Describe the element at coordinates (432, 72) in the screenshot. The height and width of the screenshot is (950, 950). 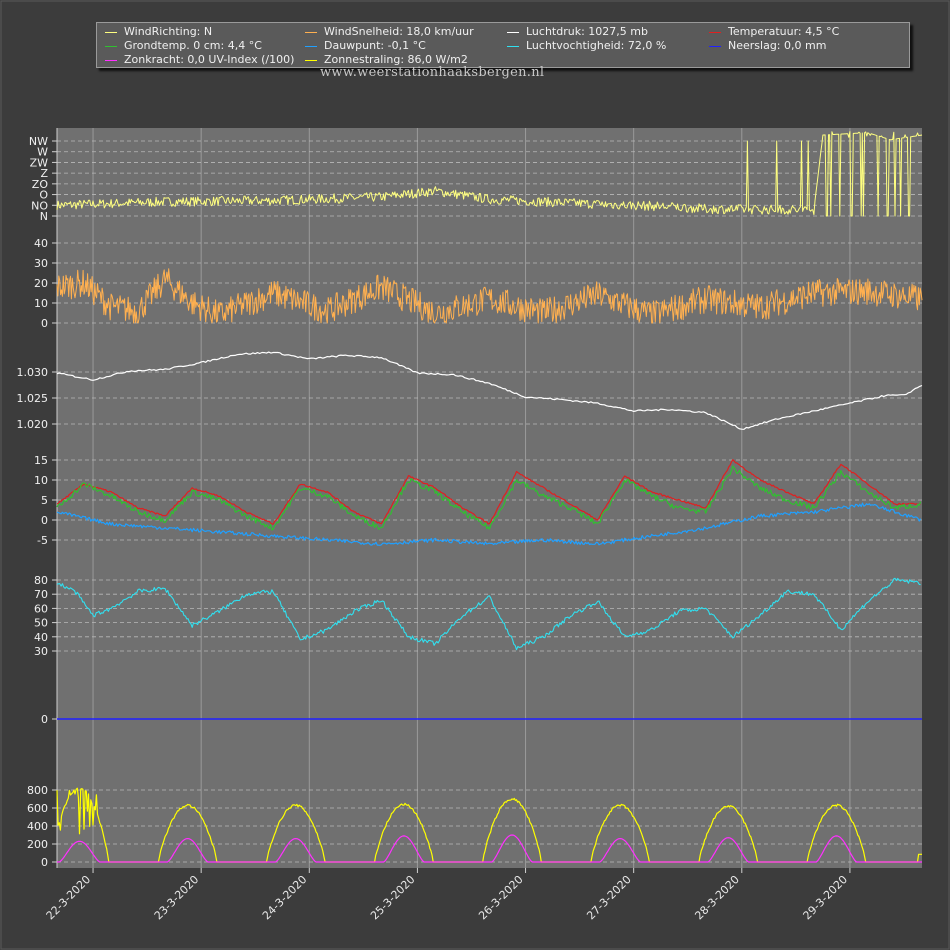
I see `watermark: www.weerstationhaaksbergen.nl` at that location.